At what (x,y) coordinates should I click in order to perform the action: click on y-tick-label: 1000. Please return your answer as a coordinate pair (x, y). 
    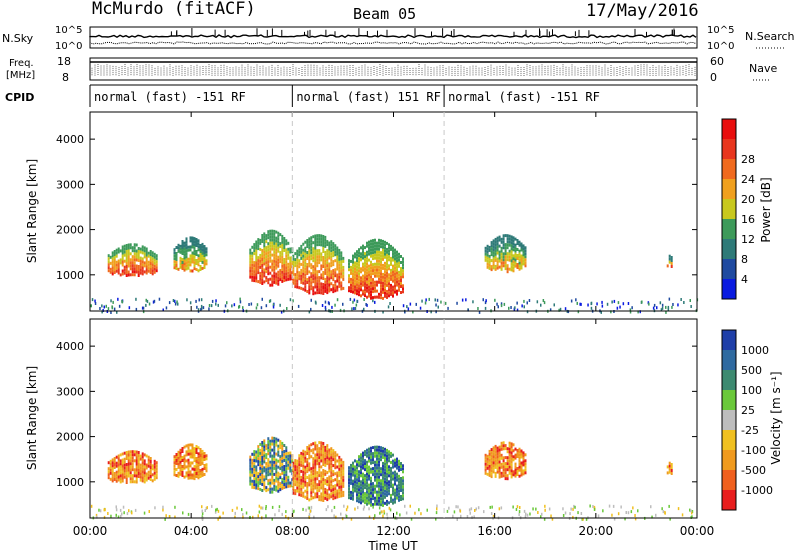
    Looking at the image, I should click on (70, 482).